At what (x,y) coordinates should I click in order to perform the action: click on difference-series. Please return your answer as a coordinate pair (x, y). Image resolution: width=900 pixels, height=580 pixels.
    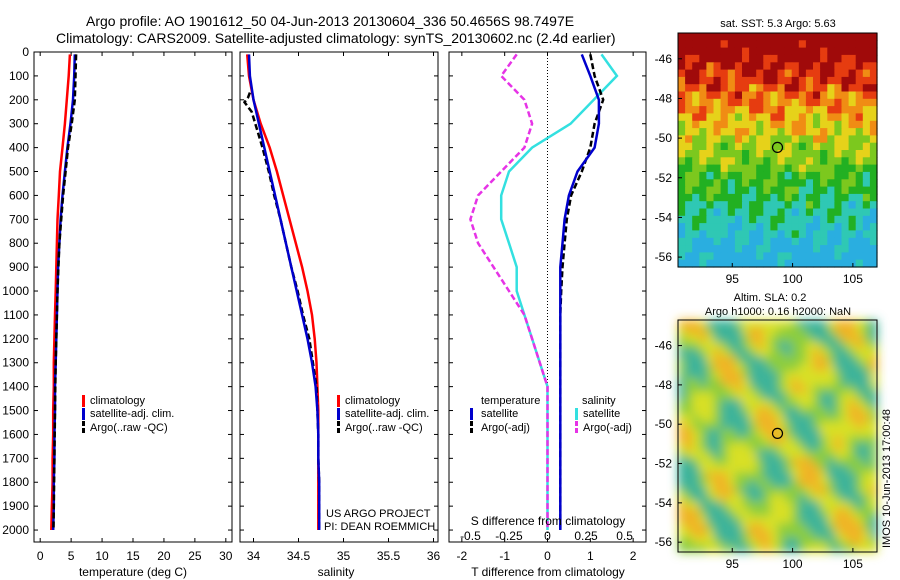
    Looking at the image, I should click on (544, 291).